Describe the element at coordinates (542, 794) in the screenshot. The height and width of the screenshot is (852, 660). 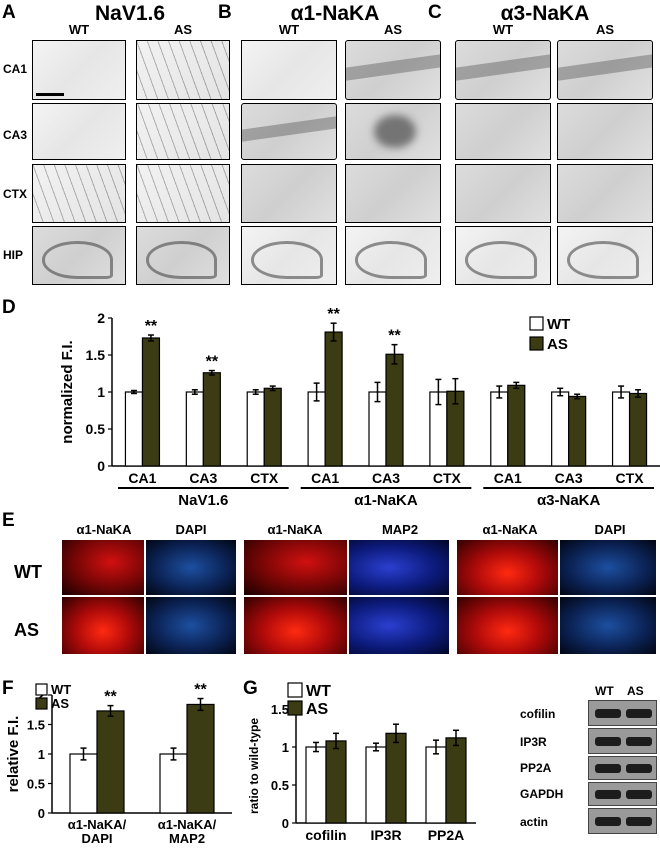
I see `blot-label-gapdh: GAPDH` at that location.